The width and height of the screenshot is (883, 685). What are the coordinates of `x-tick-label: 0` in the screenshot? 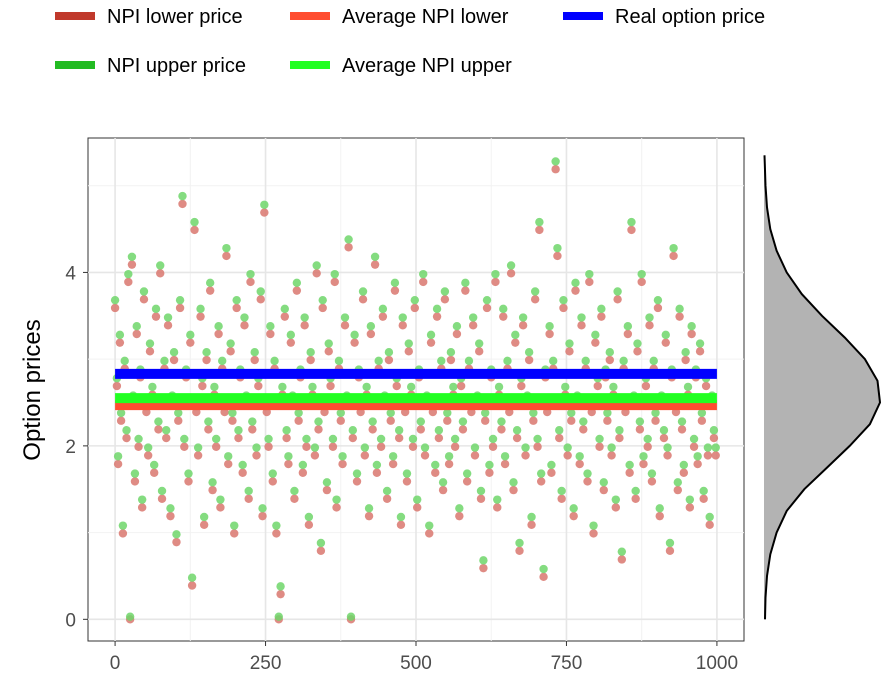 It's located at (115, 663).